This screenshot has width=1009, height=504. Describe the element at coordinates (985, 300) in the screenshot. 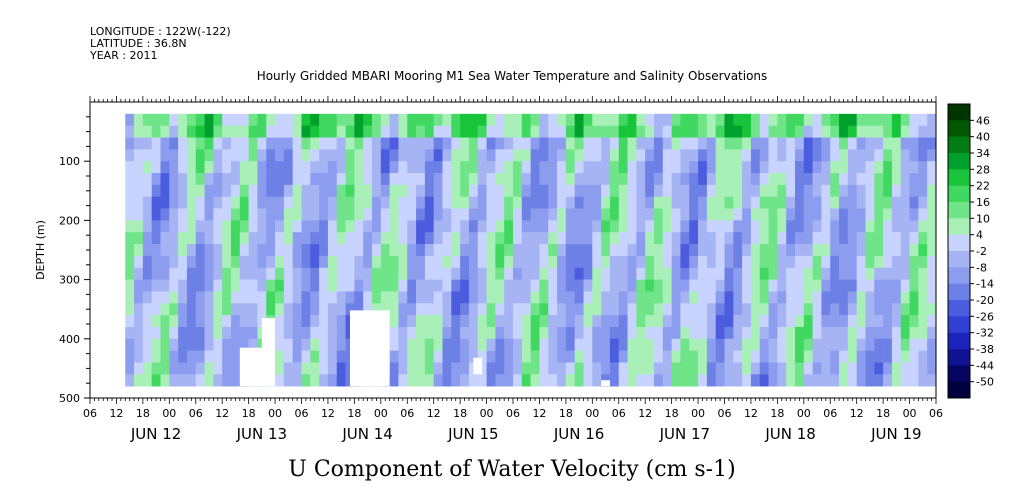

I see `colorbar-label: -20` at that location.